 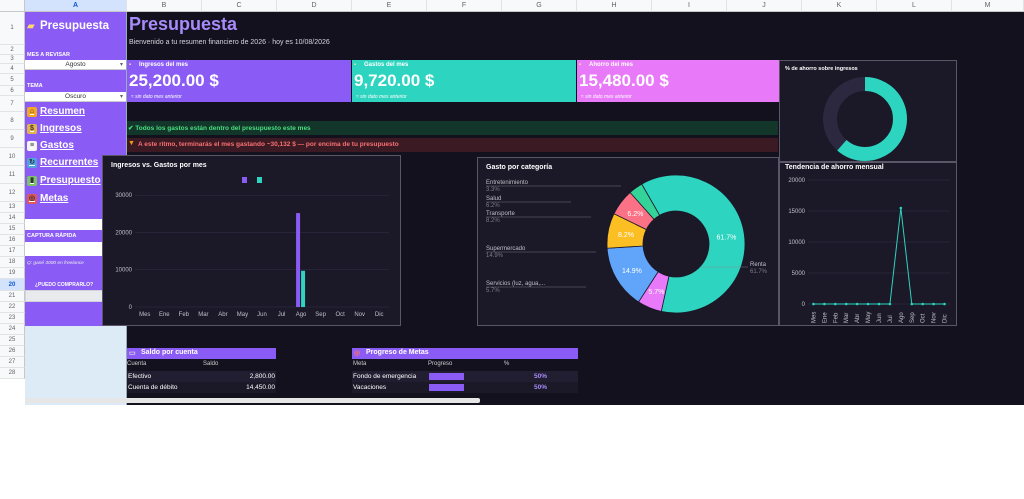 What do you see at coordinates (12, 59) in the screenshot?
I see `row-header-3: 3` at bounding box center [12, 59].